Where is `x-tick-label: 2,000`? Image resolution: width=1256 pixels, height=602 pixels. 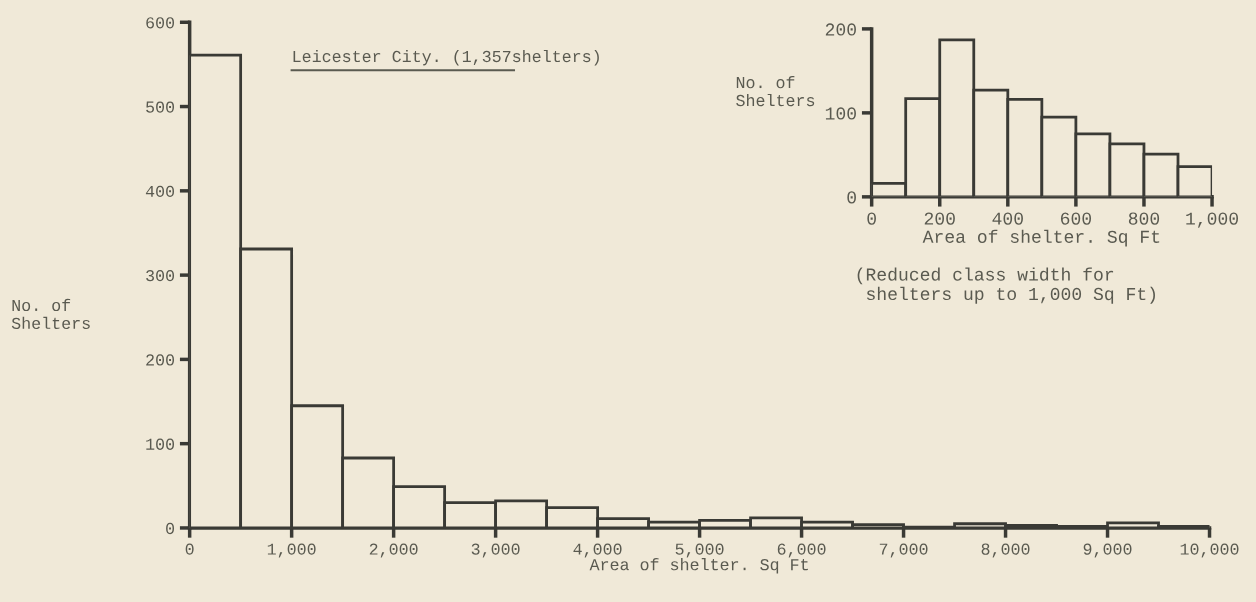
x-tick-label: 2,000 is located at coordinates (393, 550).